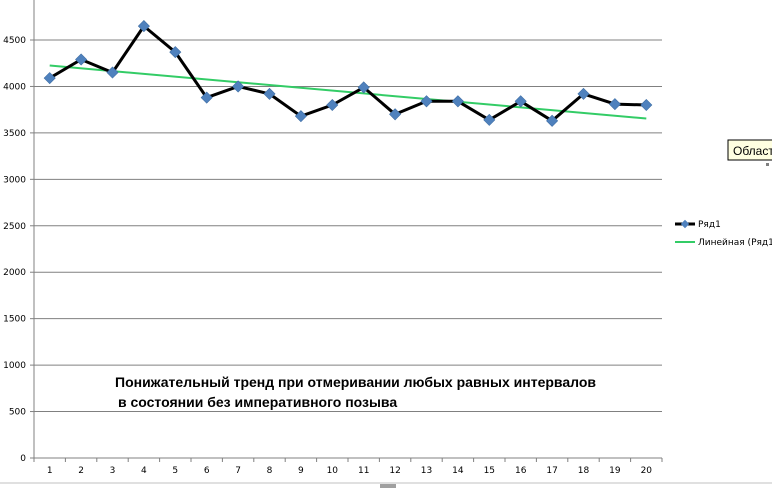 The height and width of the screenshot is (488, 772). Describe the element at coordinates (14, 41) in the screenshot. I see `y-tick-label: 4500` at that location.